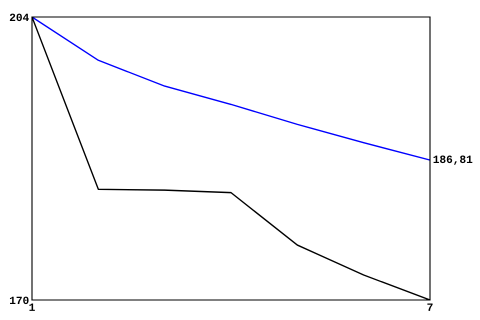 This screenshot has height=320, width=480. I want to click on x-tick-label: 1, so click(32, 307).